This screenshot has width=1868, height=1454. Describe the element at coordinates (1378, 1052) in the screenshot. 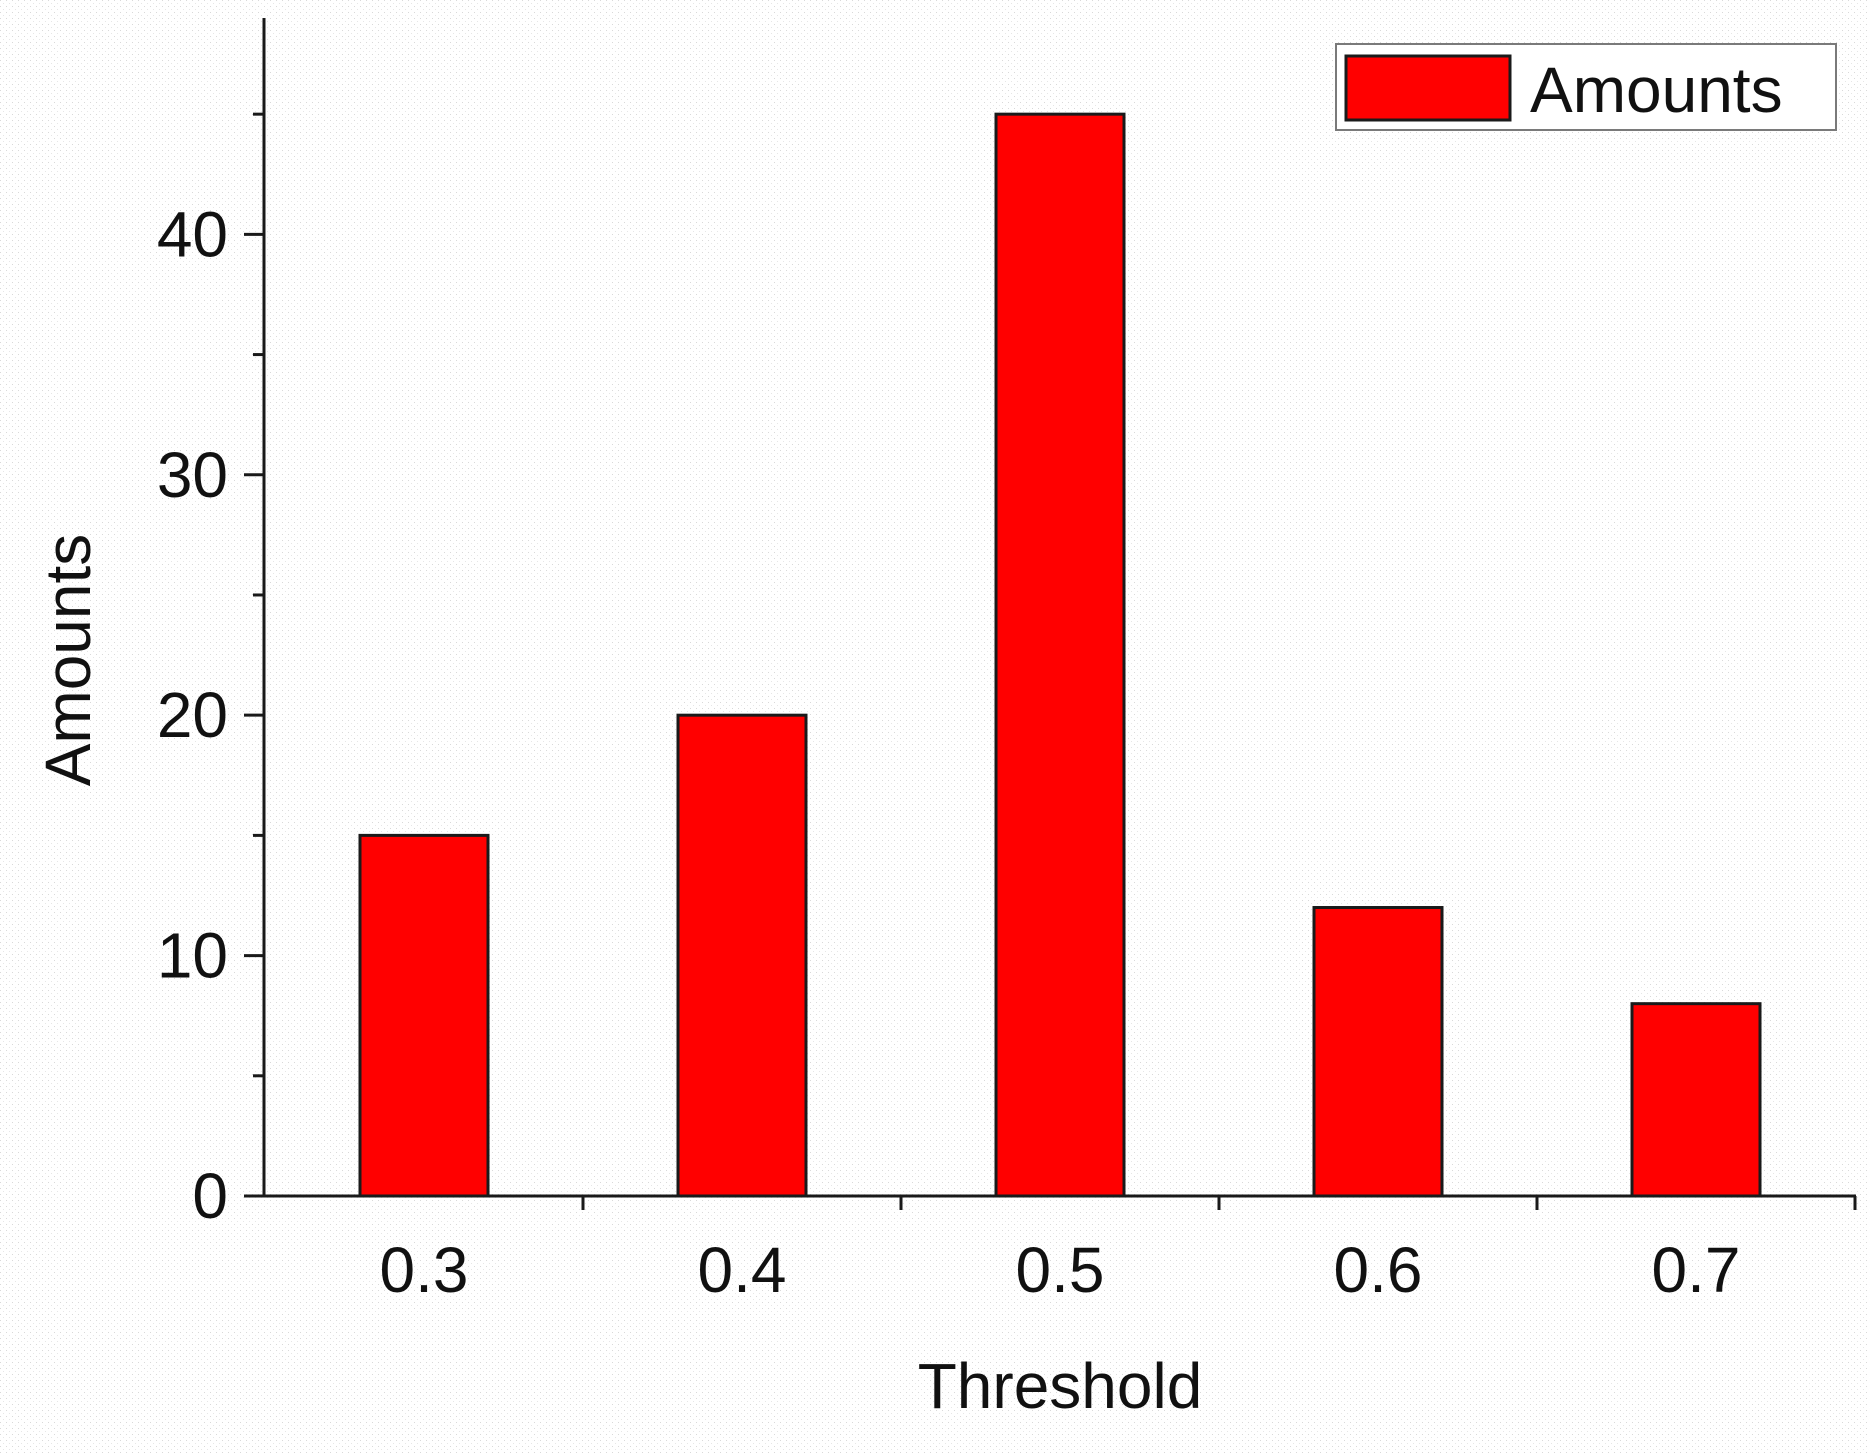

I see `bar-0.6` at that location.